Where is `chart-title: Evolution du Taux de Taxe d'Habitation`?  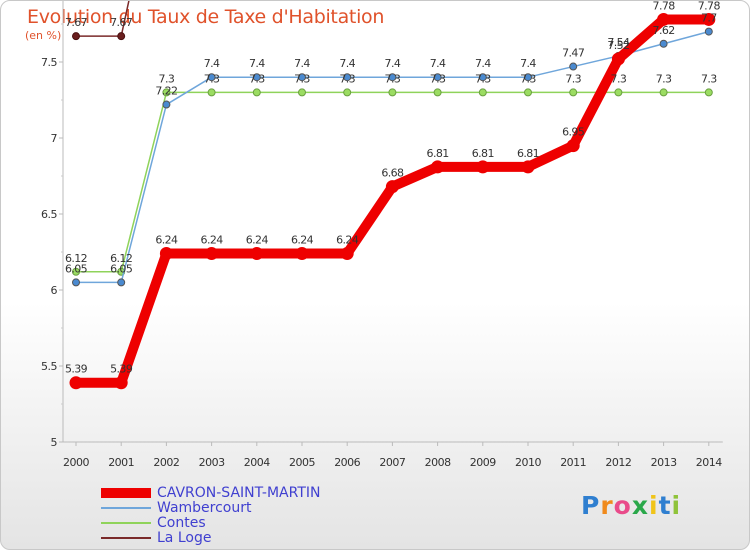 chart-title: Evolution du Taux de Taxe d'Habitation is located at coordinates (206, 17).